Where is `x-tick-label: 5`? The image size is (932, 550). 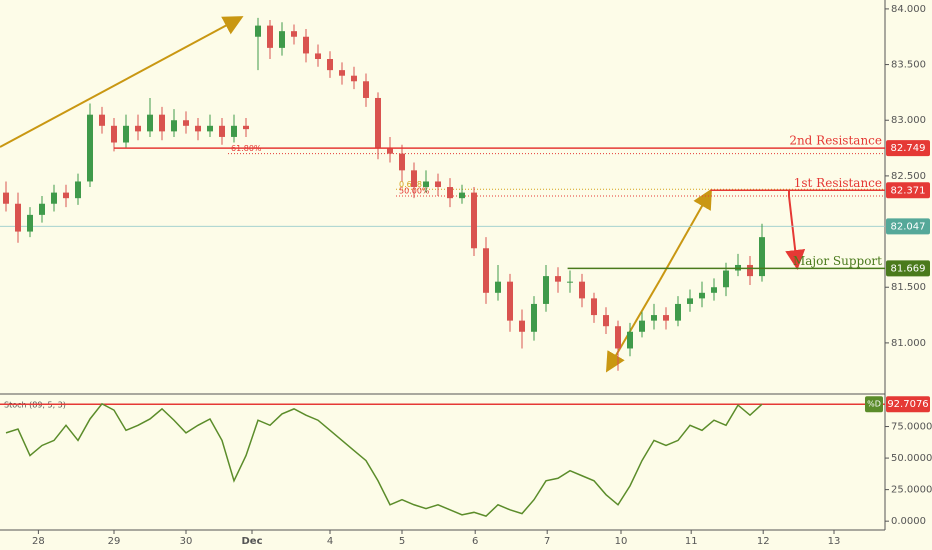
x-tick-label: 5 is located at coordinates (402, 541).